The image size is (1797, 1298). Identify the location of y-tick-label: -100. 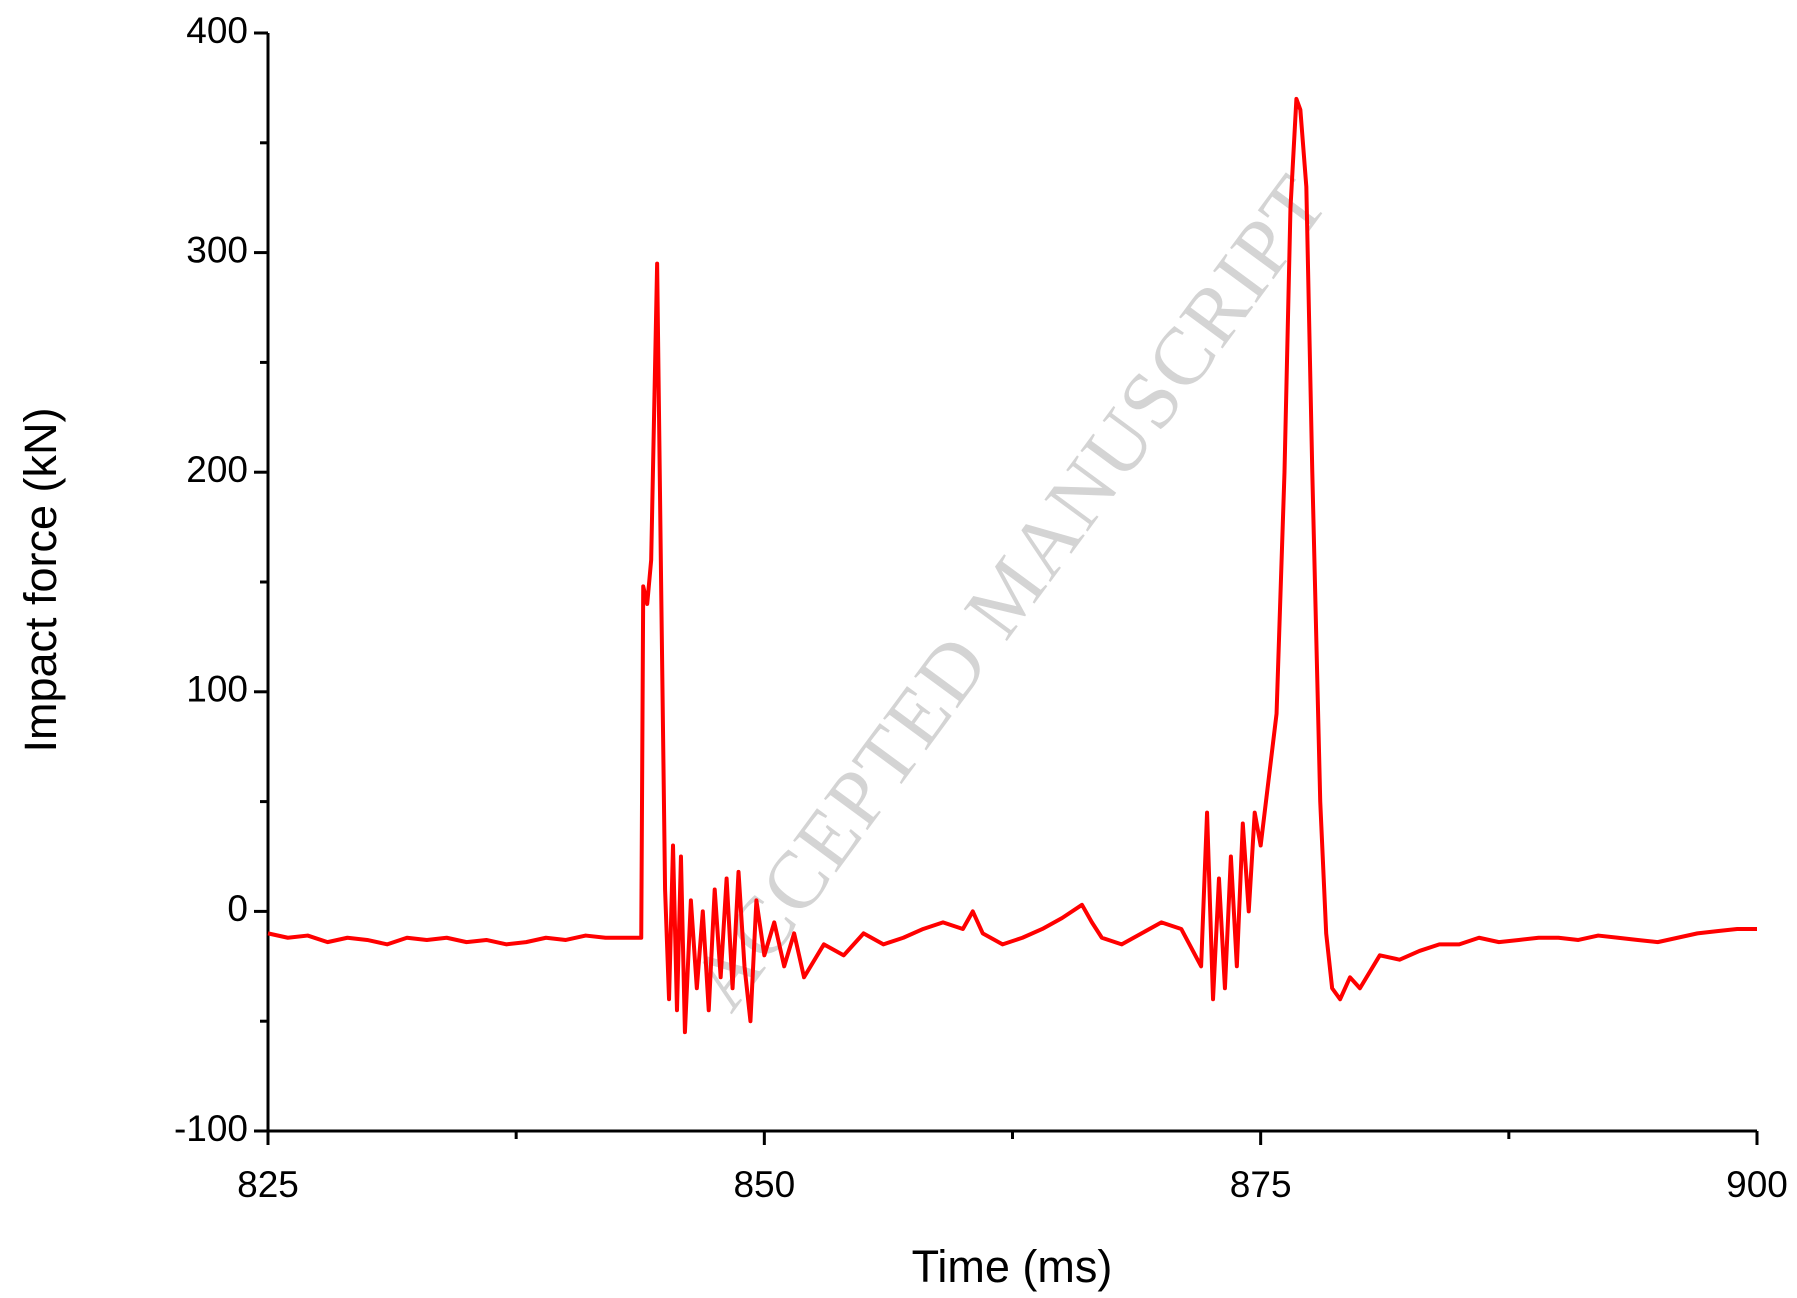
(211, 1128).